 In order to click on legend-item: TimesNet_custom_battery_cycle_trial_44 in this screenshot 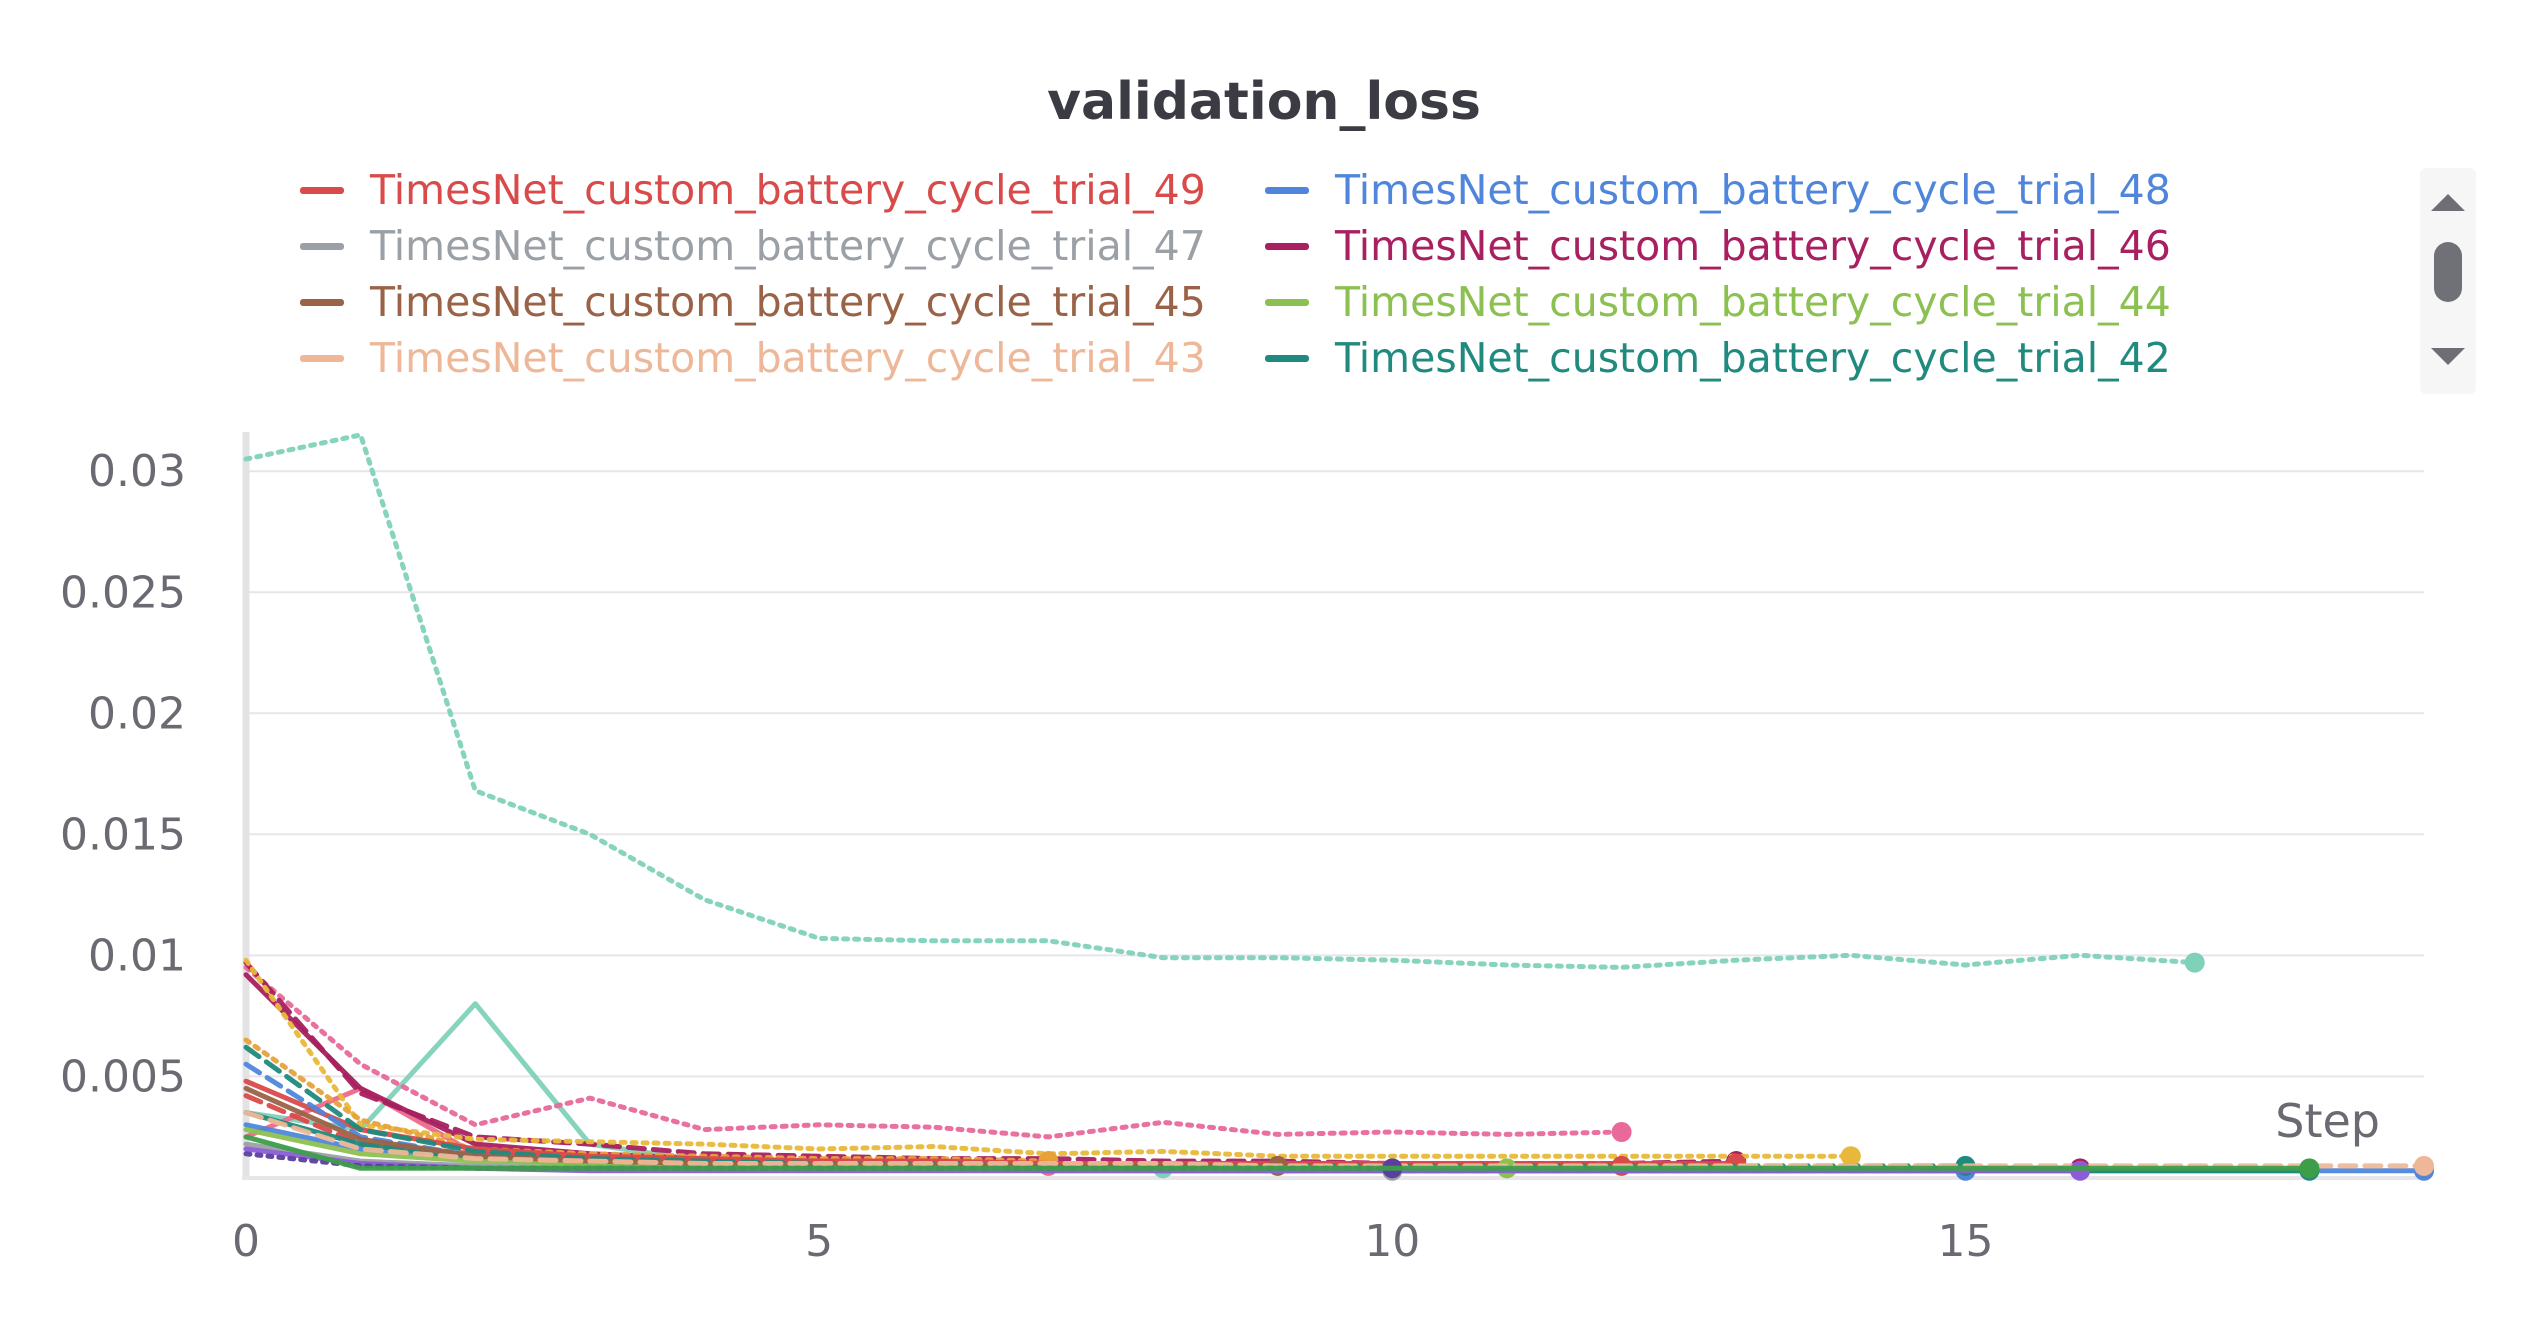, I will do `click(1718, 302)`.